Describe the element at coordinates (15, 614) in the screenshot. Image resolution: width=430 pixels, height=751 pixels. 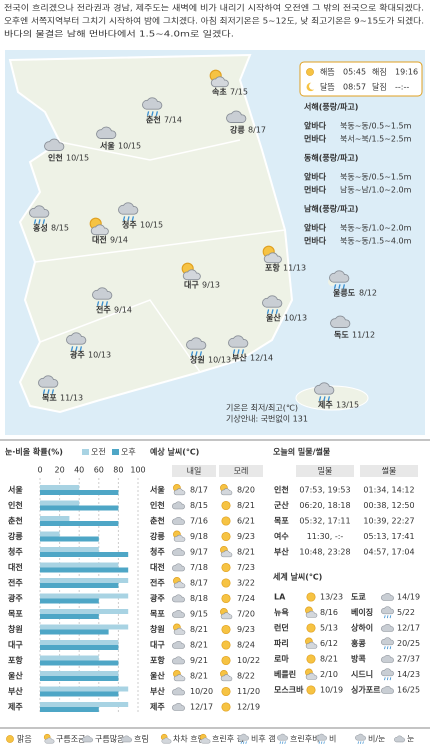
I see `category-label: 목포` at that location.